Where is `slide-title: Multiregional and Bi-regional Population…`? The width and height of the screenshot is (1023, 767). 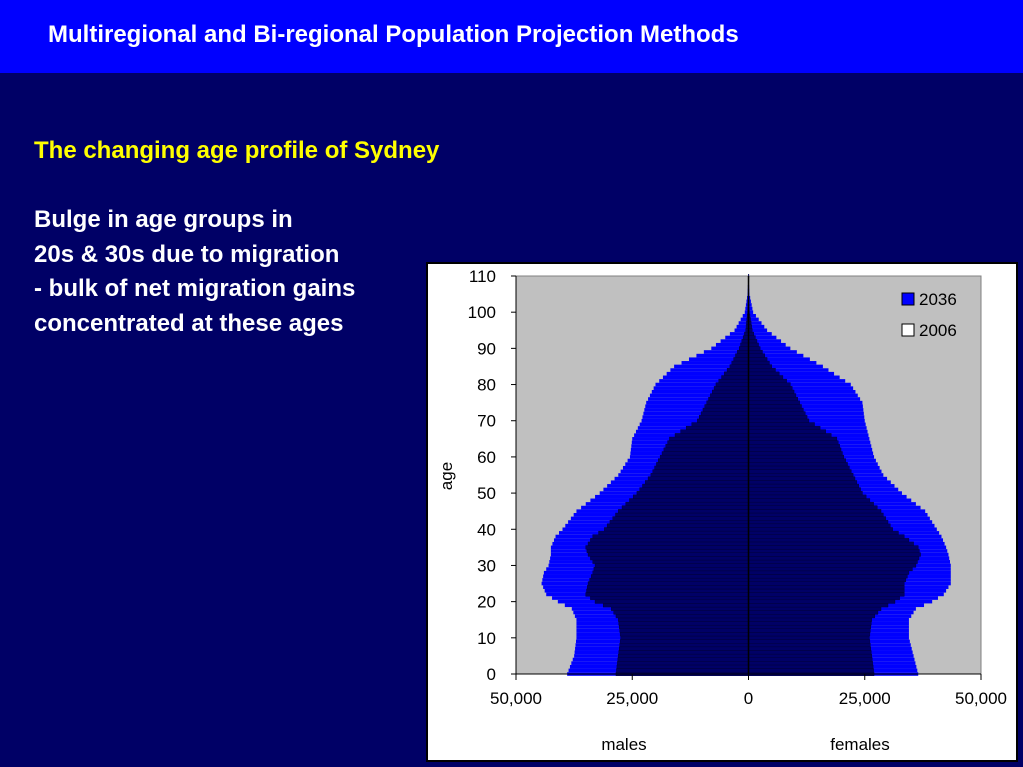
slide-title: Multiregional and Bi-regional Population… is located at coordinates (393, 34).